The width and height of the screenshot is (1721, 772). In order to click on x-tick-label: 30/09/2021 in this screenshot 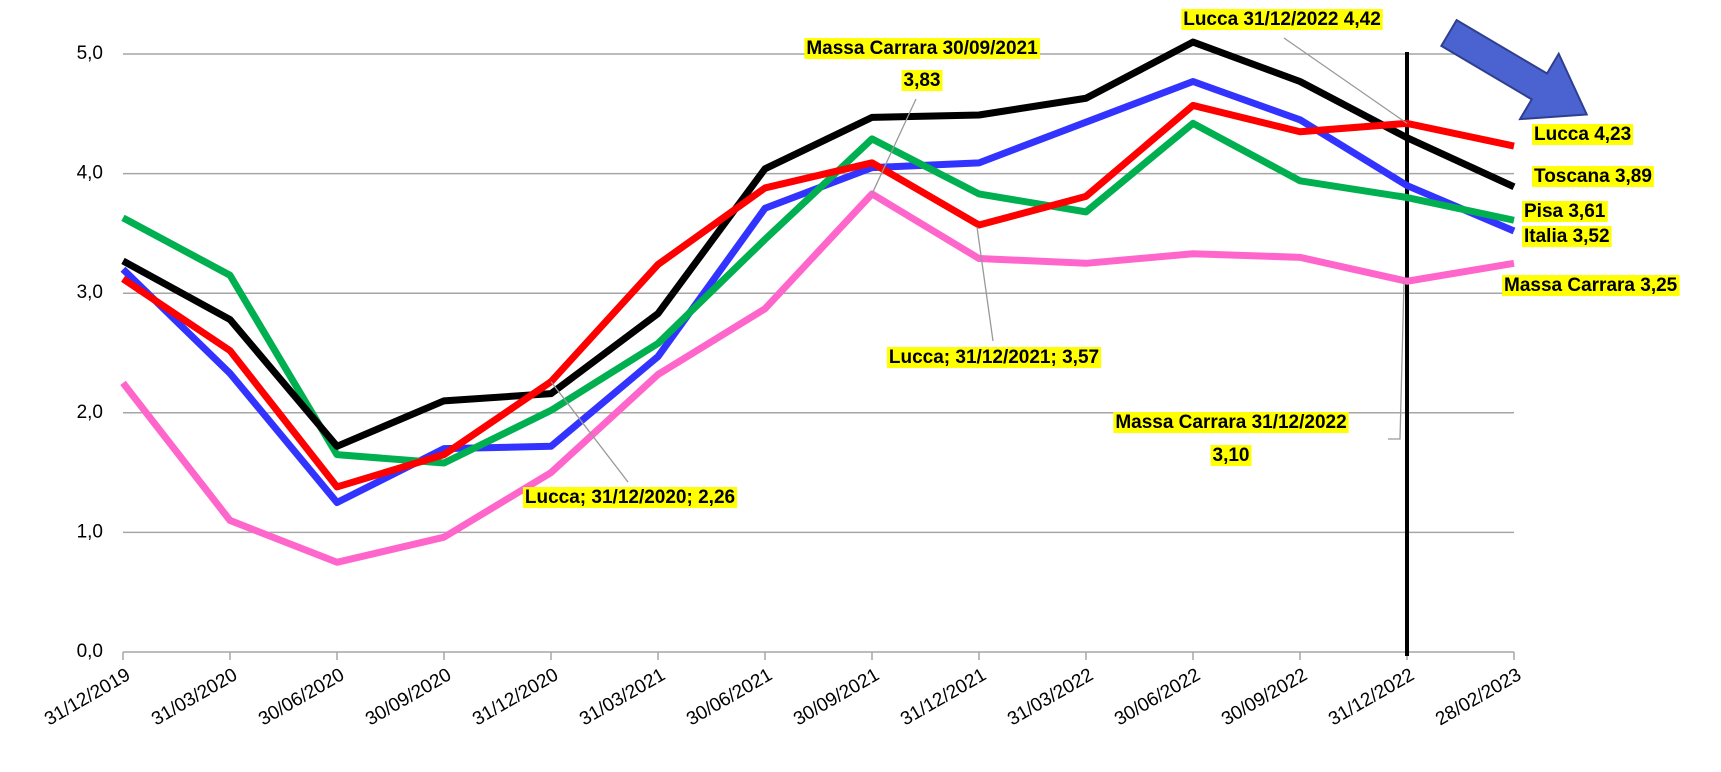, I will do `click(836, 697)`.